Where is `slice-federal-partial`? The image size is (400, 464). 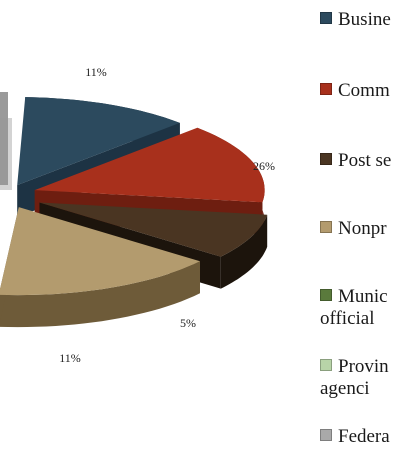
slice-federal-partial is located at coordinates (6, 141).